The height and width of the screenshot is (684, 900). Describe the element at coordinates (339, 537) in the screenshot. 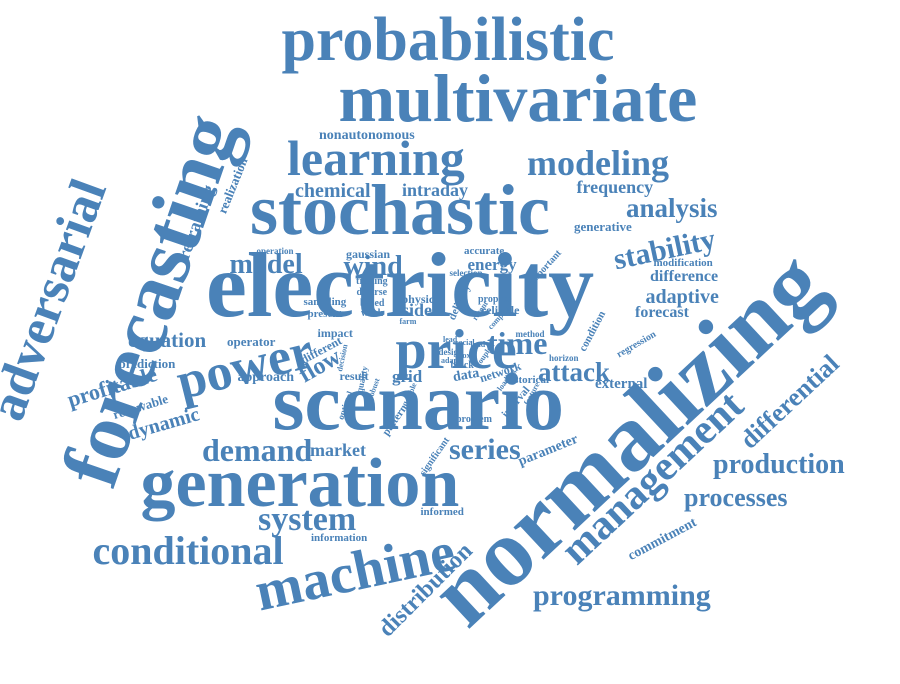

I see `word-information: information` at that location.